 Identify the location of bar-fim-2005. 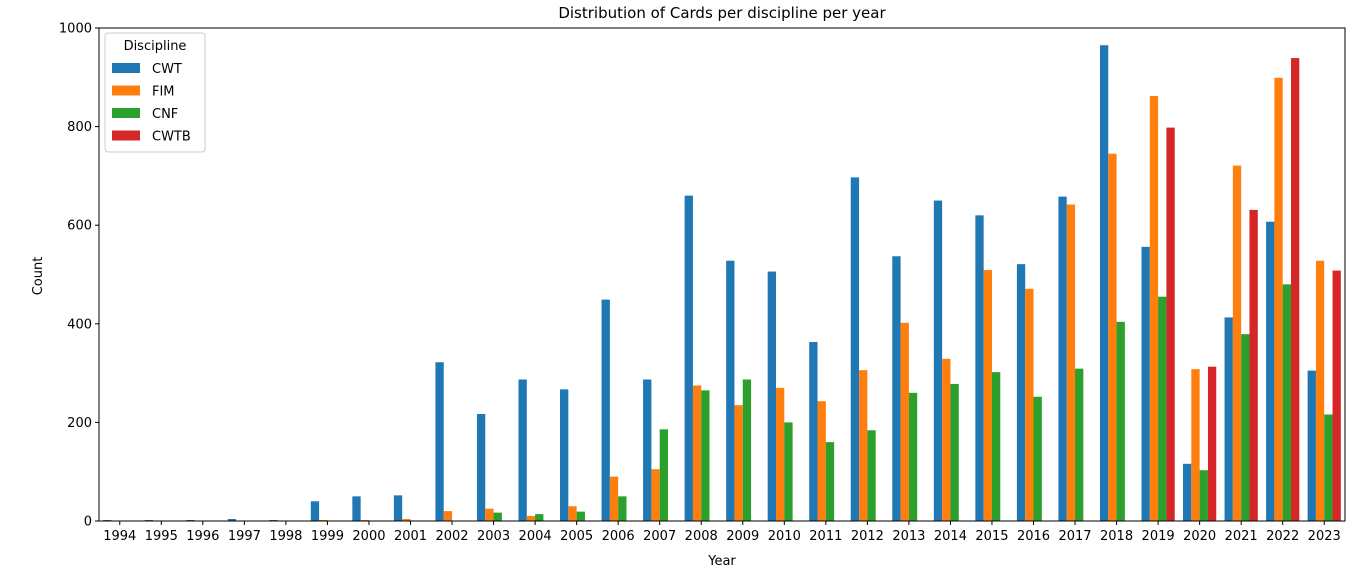
(572, 513).